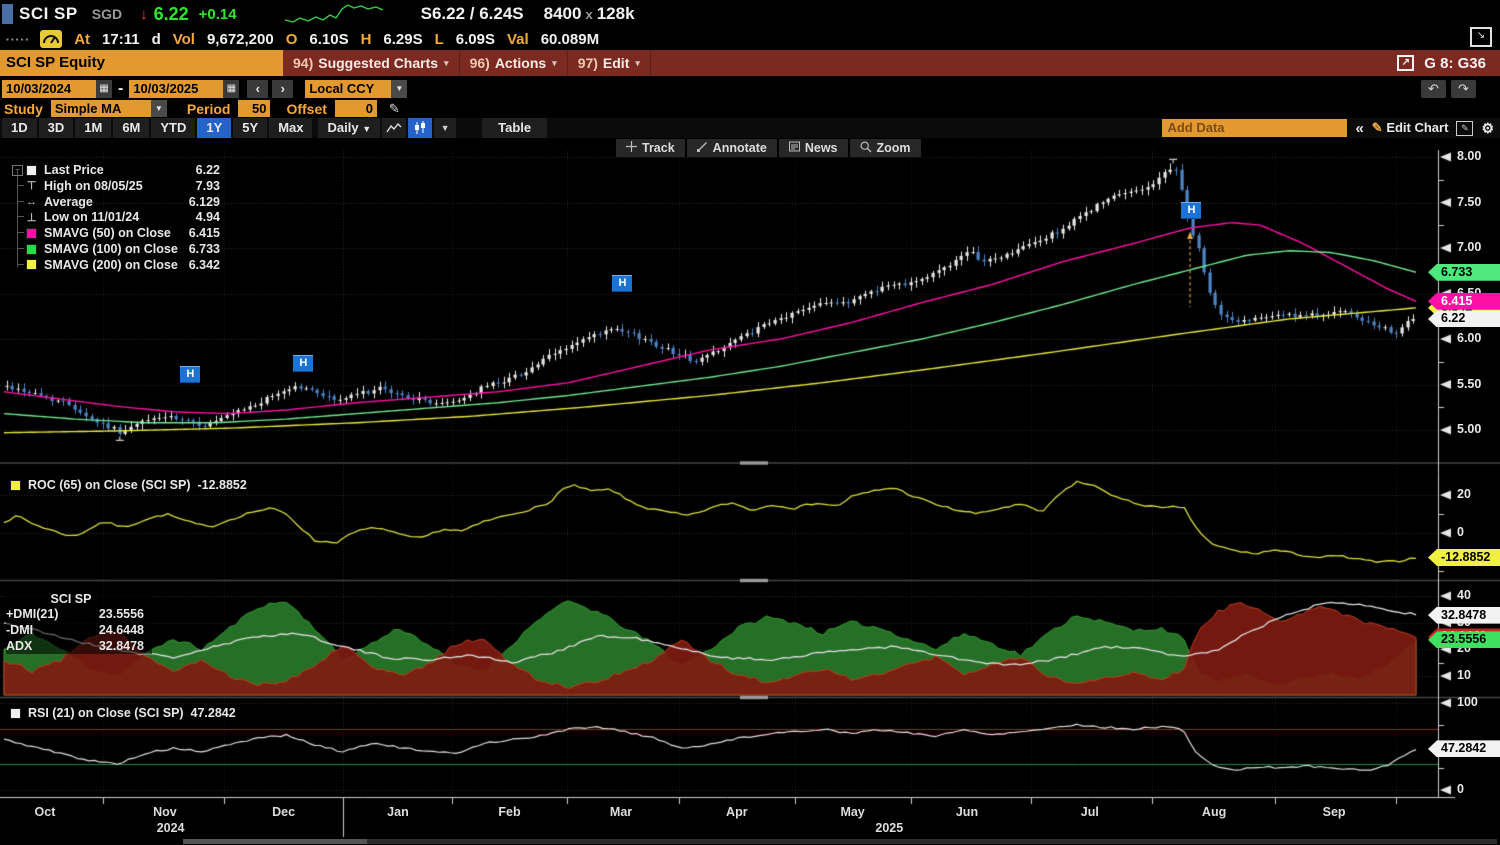 This screenshot has width=1500, height=845. What do you see at coordinates (306, 108) in the screenshot?
I see `offset-label: Offset` at bounding box center [306, 108].